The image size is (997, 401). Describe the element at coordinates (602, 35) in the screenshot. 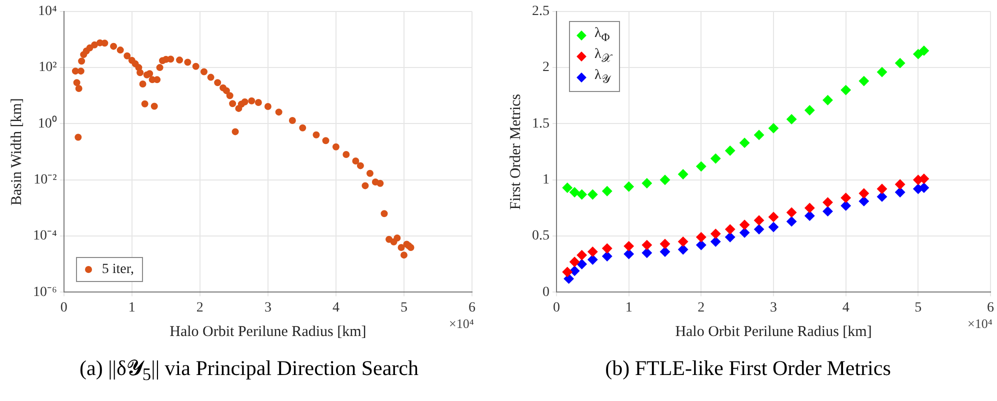

I see `legend-label: λ$_{Φ}$` at that location.